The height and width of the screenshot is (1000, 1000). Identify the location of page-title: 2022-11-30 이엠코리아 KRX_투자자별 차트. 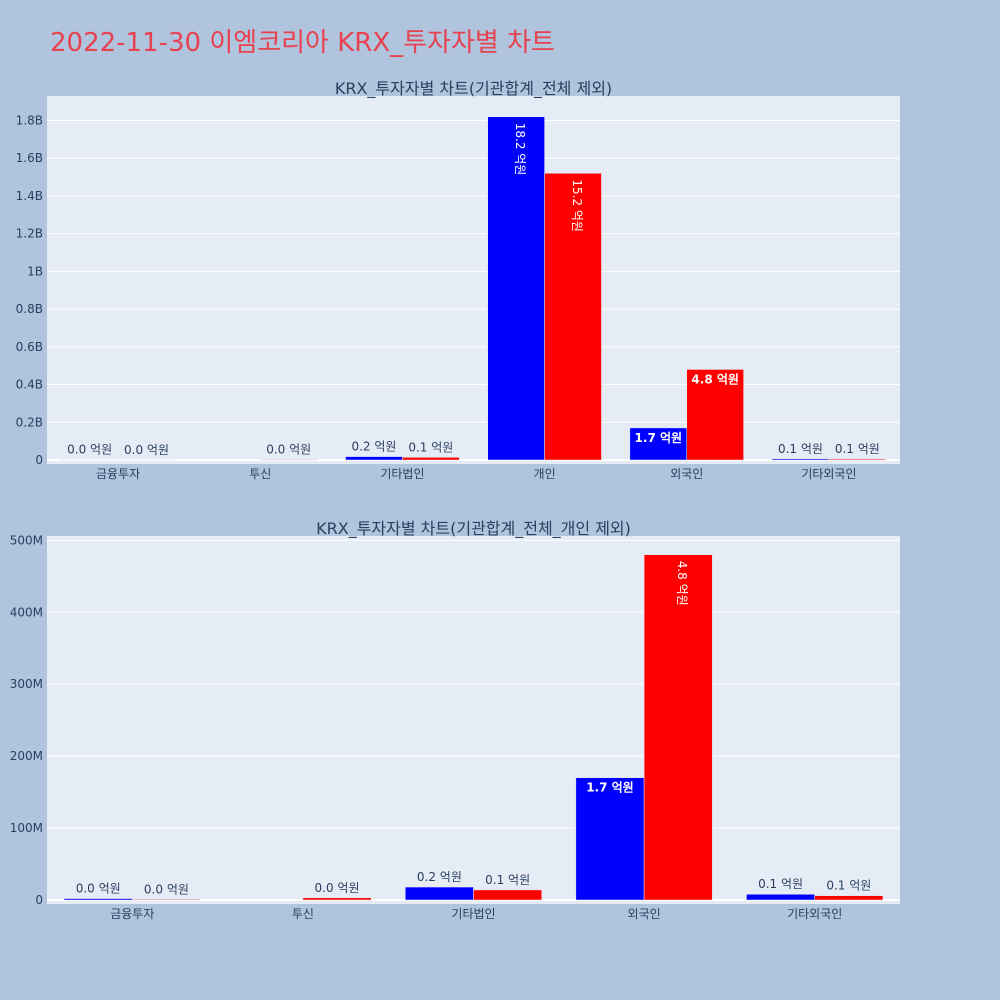
(302, 43).